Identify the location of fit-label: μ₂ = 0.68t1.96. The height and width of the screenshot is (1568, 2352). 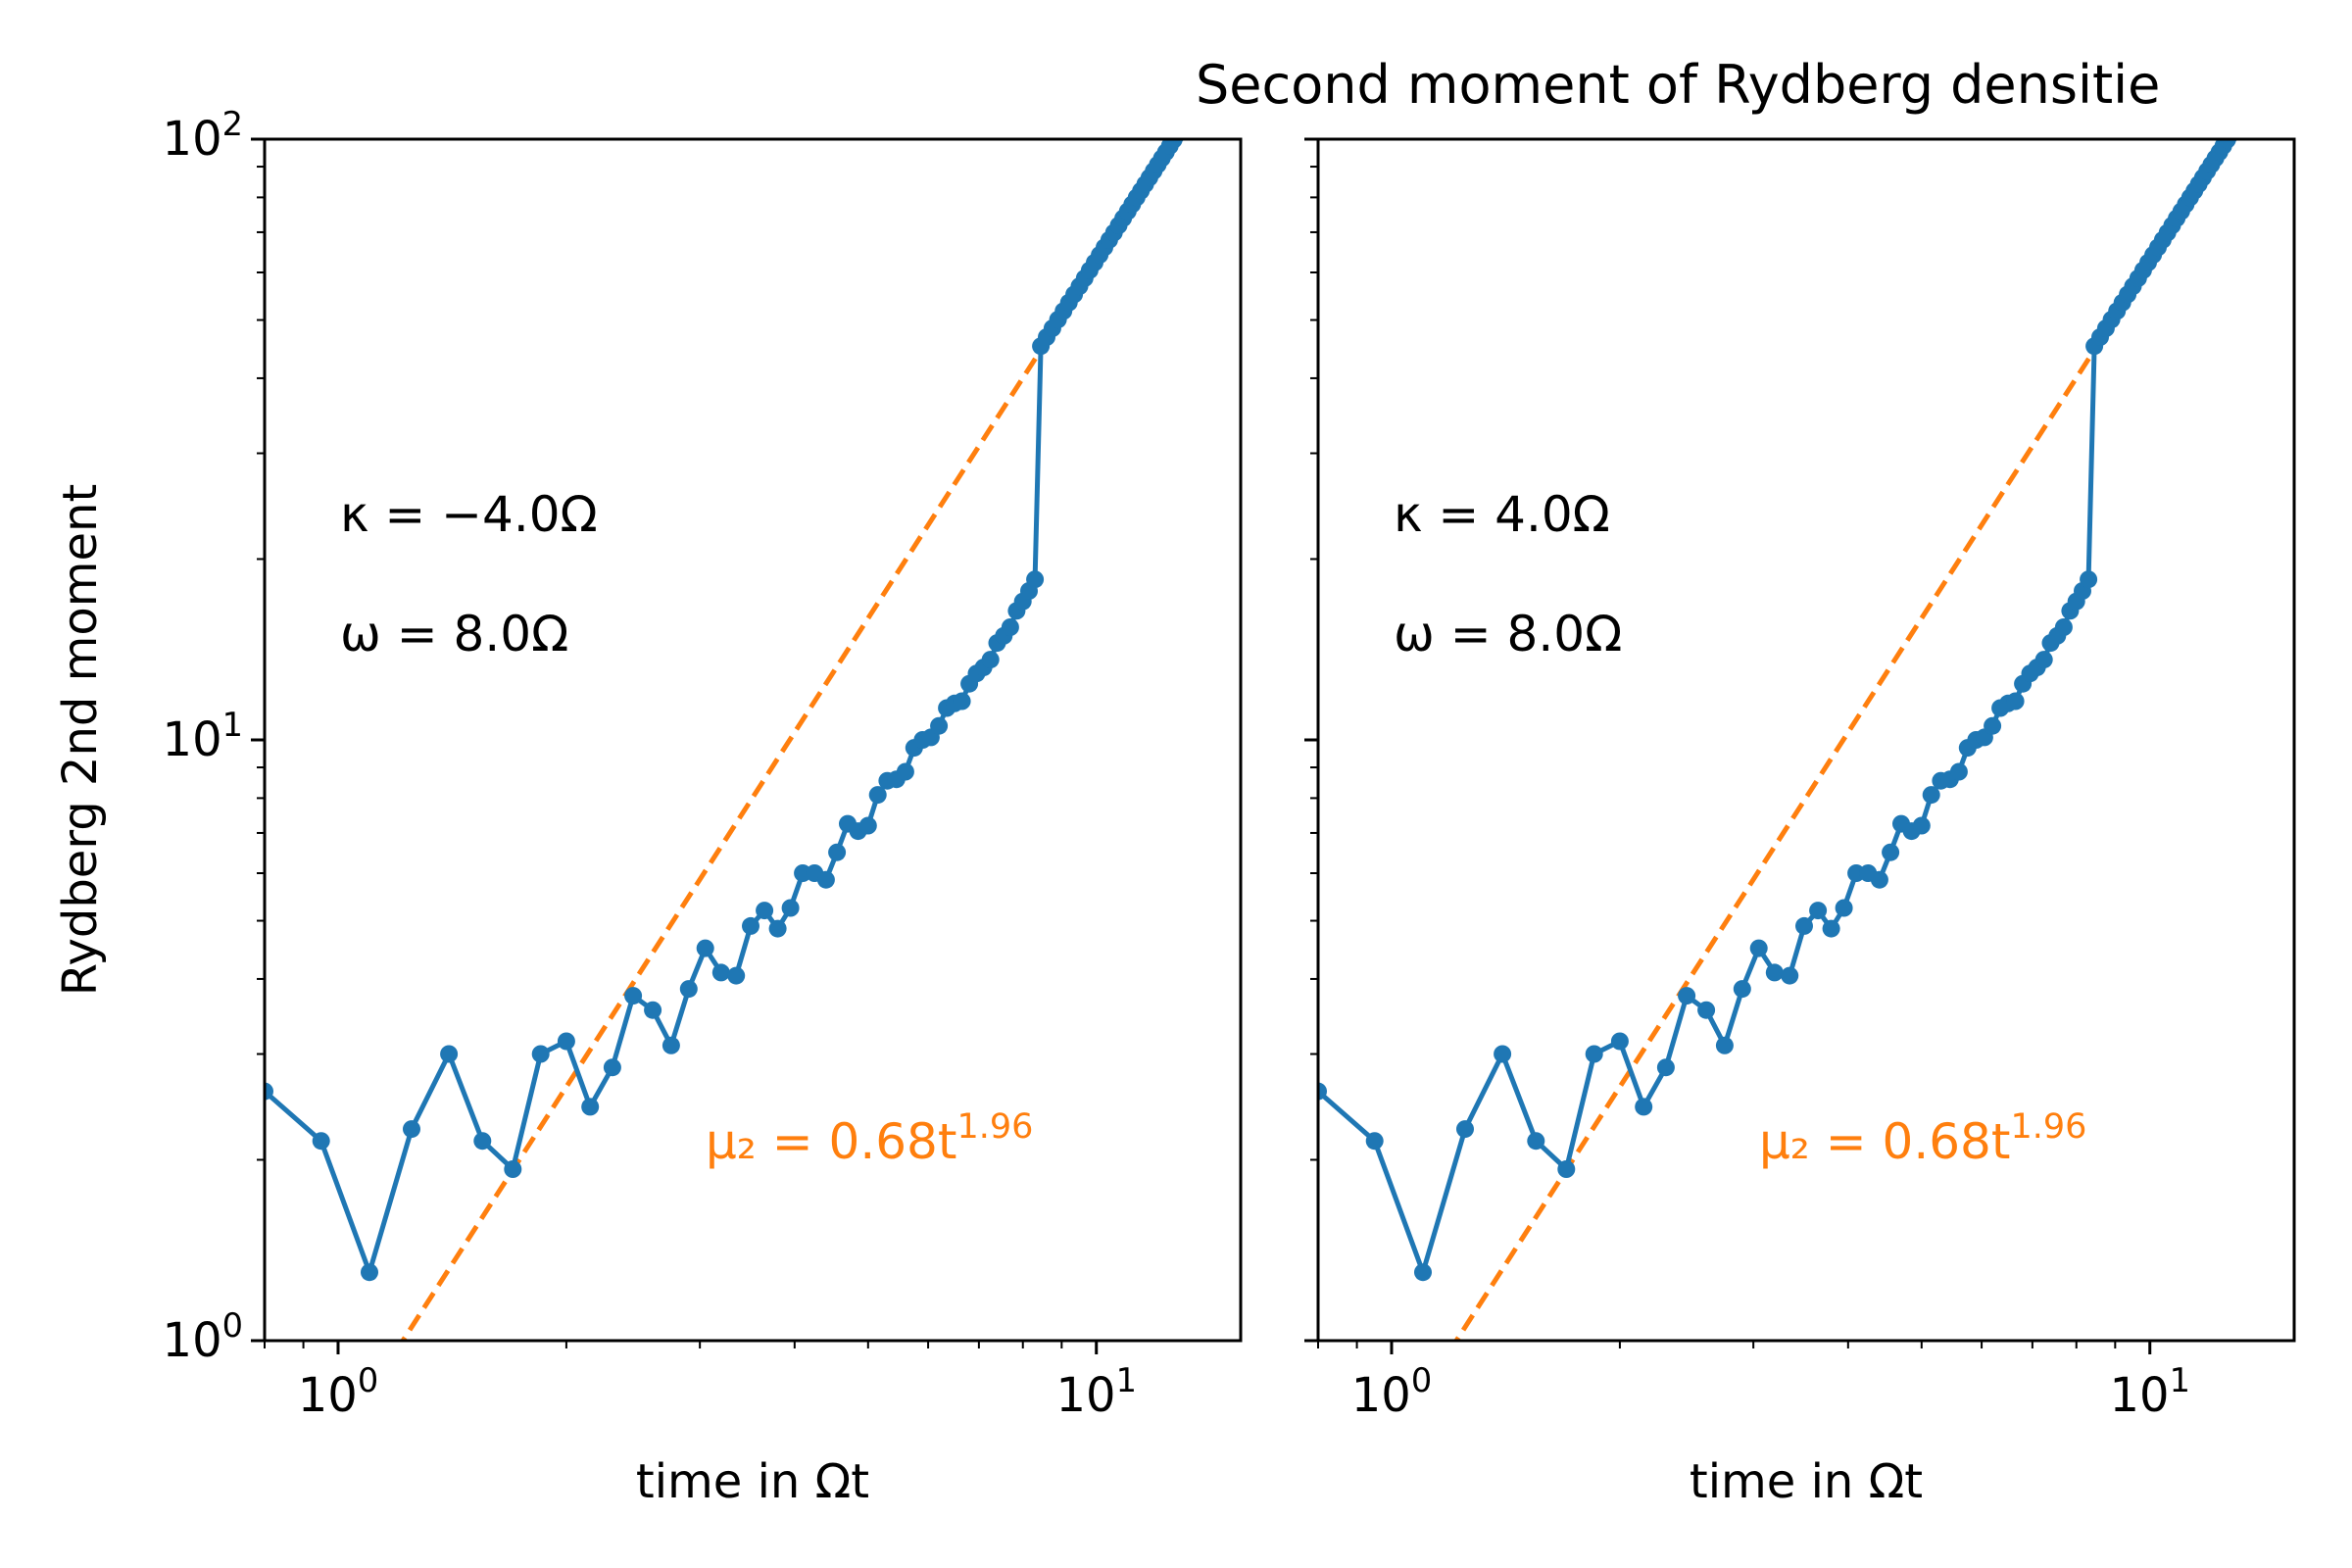
(869, 1138).